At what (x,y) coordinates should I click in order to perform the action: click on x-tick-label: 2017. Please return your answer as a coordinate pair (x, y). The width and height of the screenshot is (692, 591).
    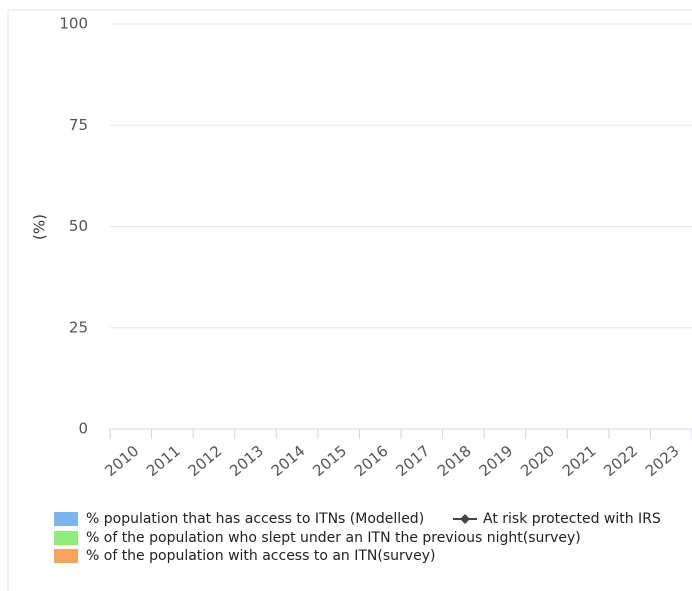
    Looking at the image, I should click on (412, 461).